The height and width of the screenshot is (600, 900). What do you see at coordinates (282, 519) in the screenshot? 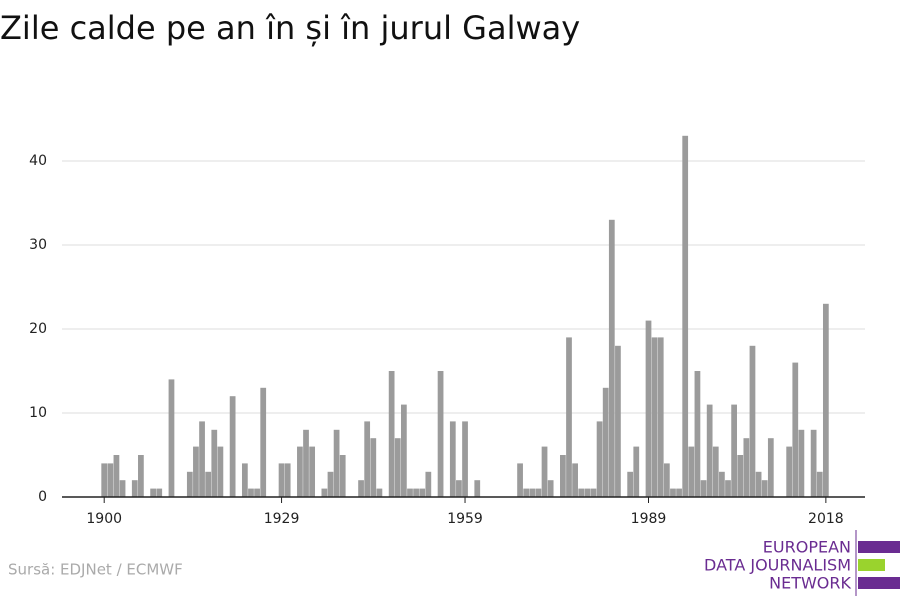
I see `x-tick-label: 1929` at bounding box center [282, 519].